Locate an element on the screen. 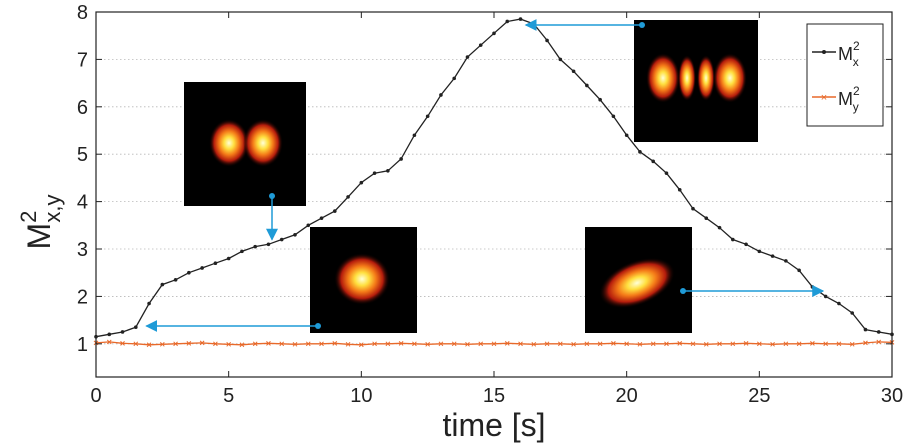 Image resolution: width=907 pixels, height=445 pixels. x-axis-label: time [s] is located at coordinates (493, 425).